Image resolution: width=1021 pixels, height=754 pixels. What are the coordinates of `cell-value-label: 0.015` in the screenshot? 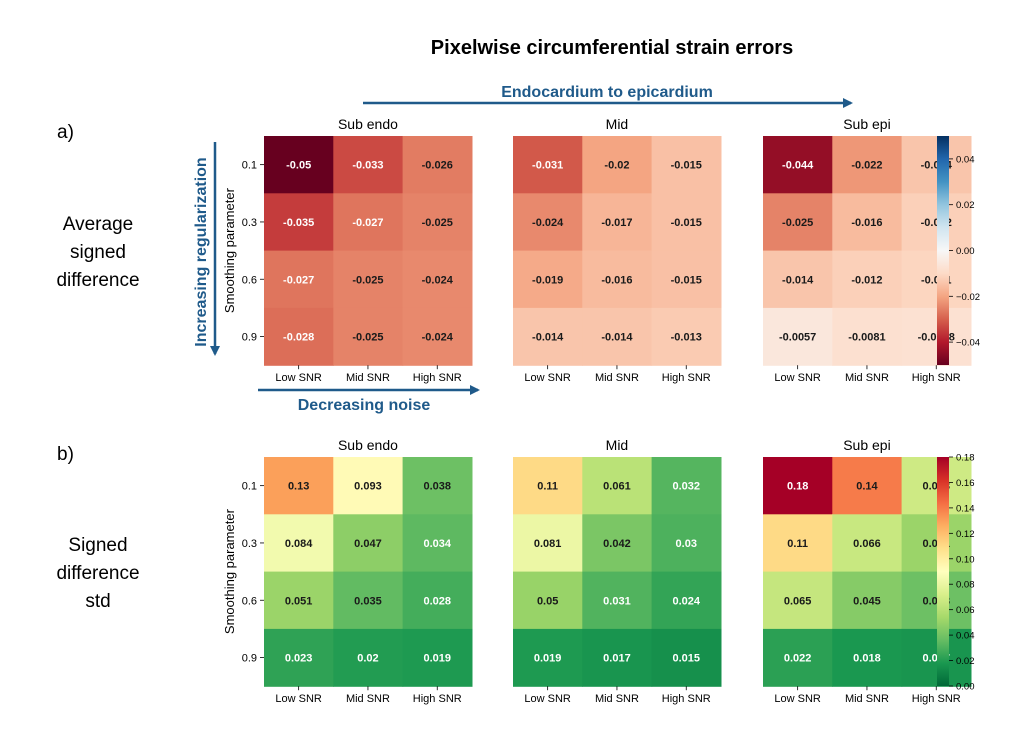 It's located at (686, 659).